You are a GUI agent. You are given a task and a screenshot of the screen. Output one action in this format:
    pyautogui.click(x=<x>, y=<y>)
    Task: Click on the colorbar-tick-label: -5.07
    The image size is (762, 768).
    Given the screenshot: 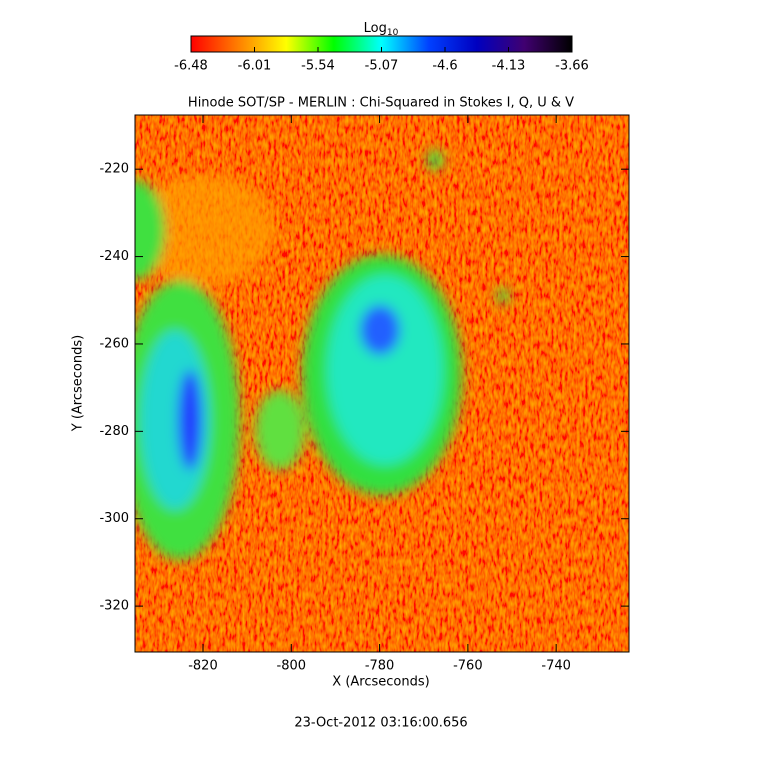 What is the action you would take?
    pyautogui.click(x=382, y=66)
    